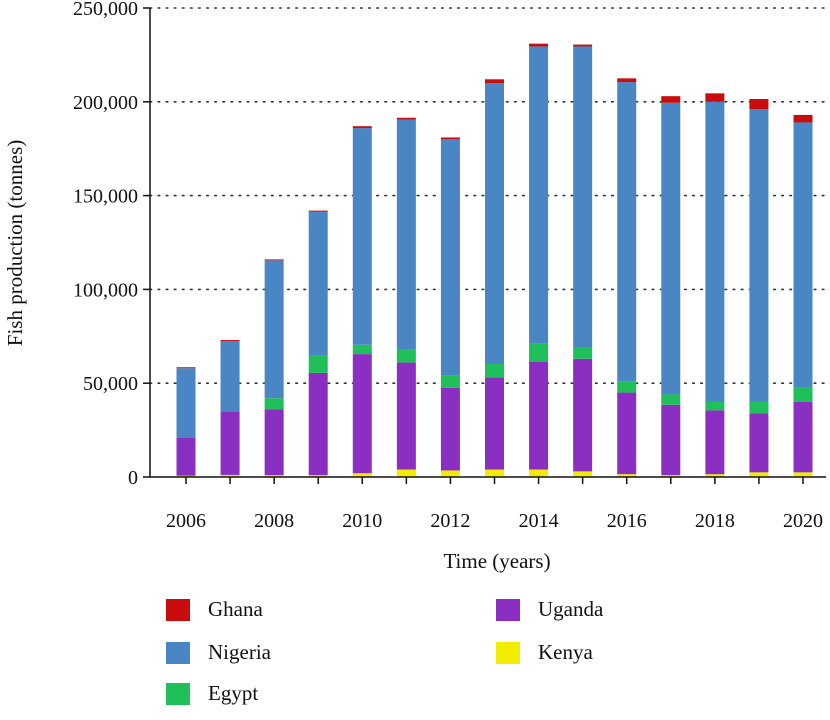  What do you see at coordinates (110, 384) in the screenshot?
I see `y-tick-label: 50,000` at bounding box center [110, 384].